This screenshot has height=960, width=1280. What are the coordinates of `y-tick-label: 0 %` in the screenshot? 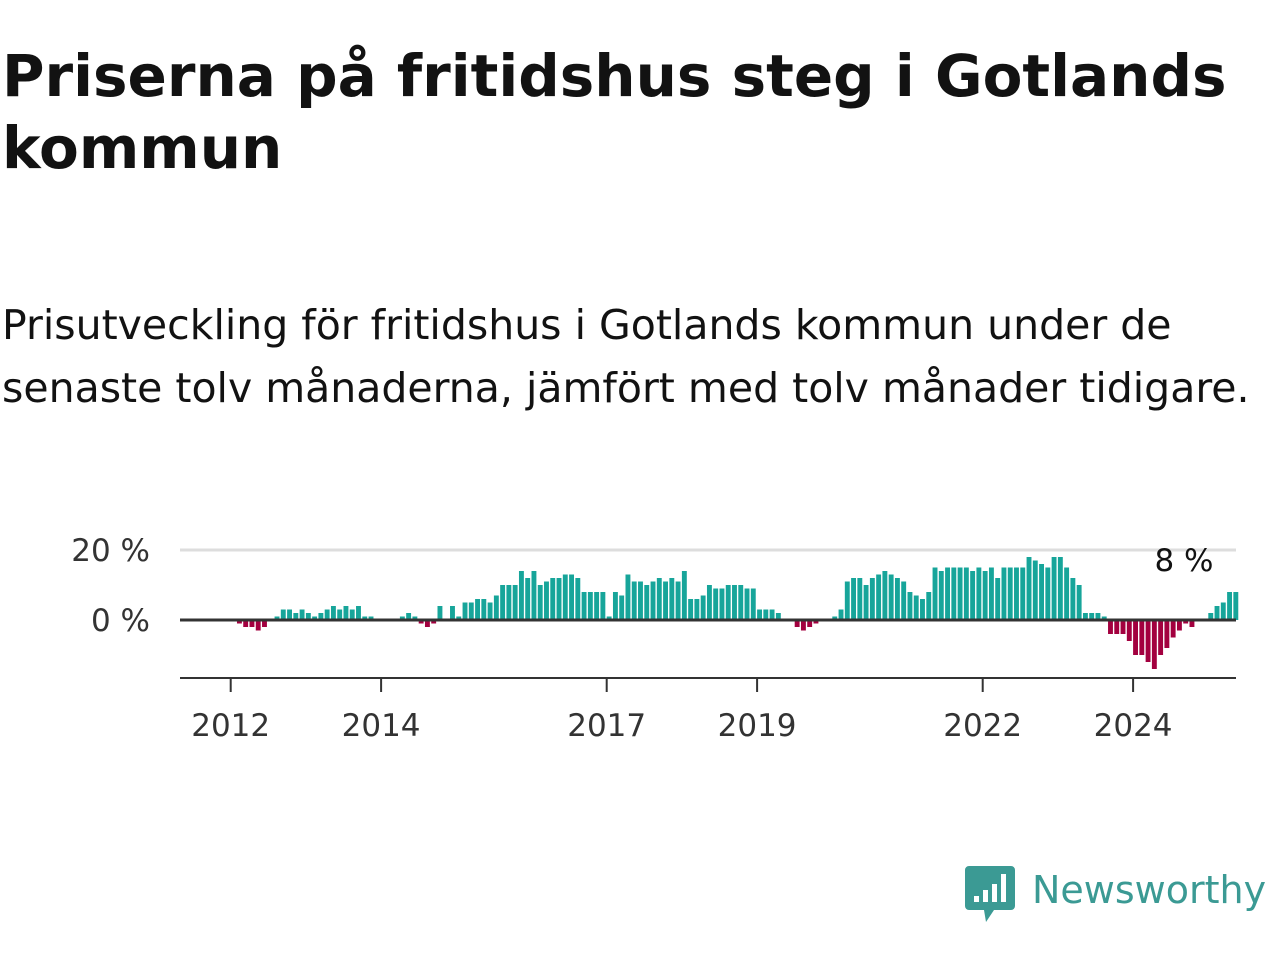 It's located at (120, 621).